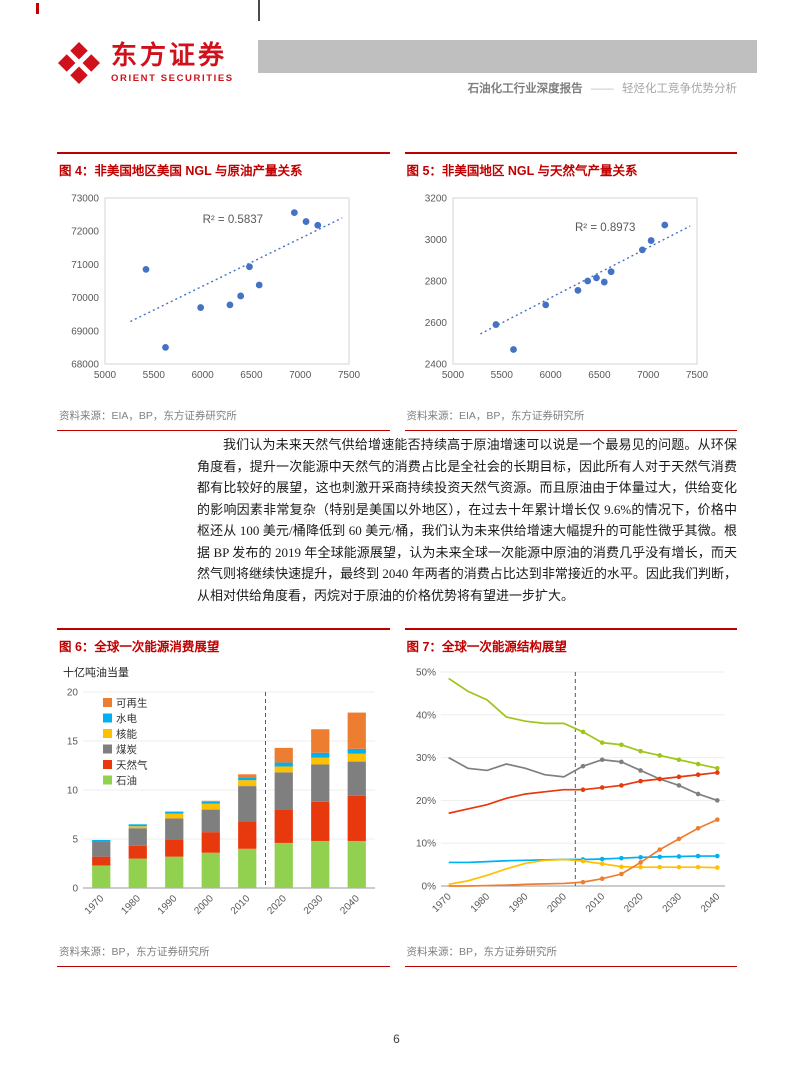 The width and height of the screenshot is (793, 1077). What do you see at coordinates (126, 780) in the screenshot?
I see `legend-label: 石油` at bounding box center [126, 780].